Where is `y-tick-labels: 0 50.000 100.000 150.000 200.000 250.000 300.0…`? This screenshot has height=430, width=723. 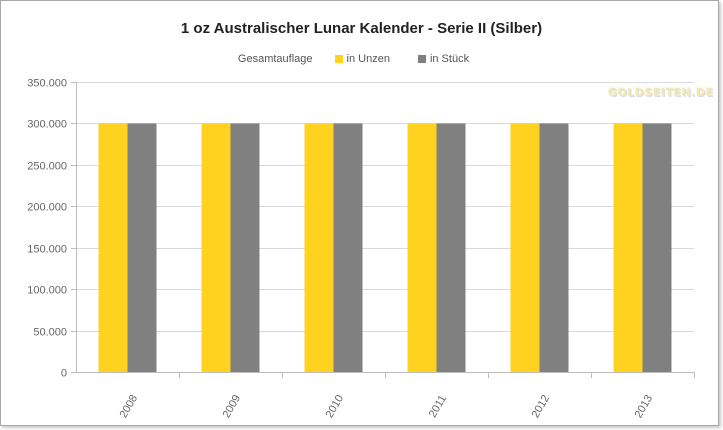
y-tick-labels: 0 50.000 100.000 150.000 200.000 250.000 300.0… is located at coordinates (47, 229).